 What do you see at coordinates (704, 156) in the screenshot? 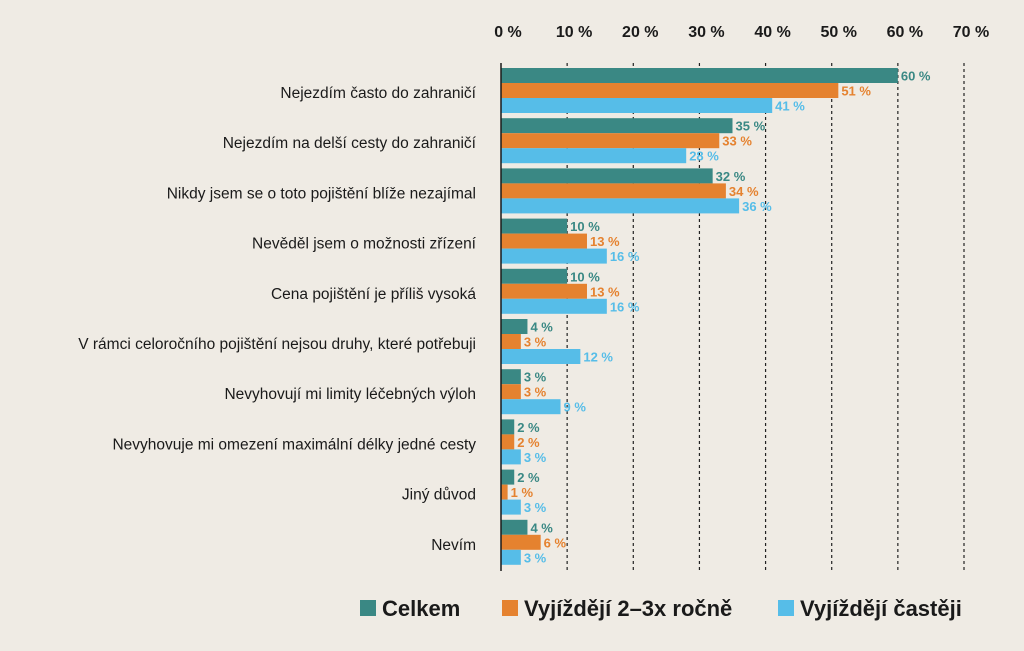
I see `data-label: 28 %` at bounding box center [704, 156].